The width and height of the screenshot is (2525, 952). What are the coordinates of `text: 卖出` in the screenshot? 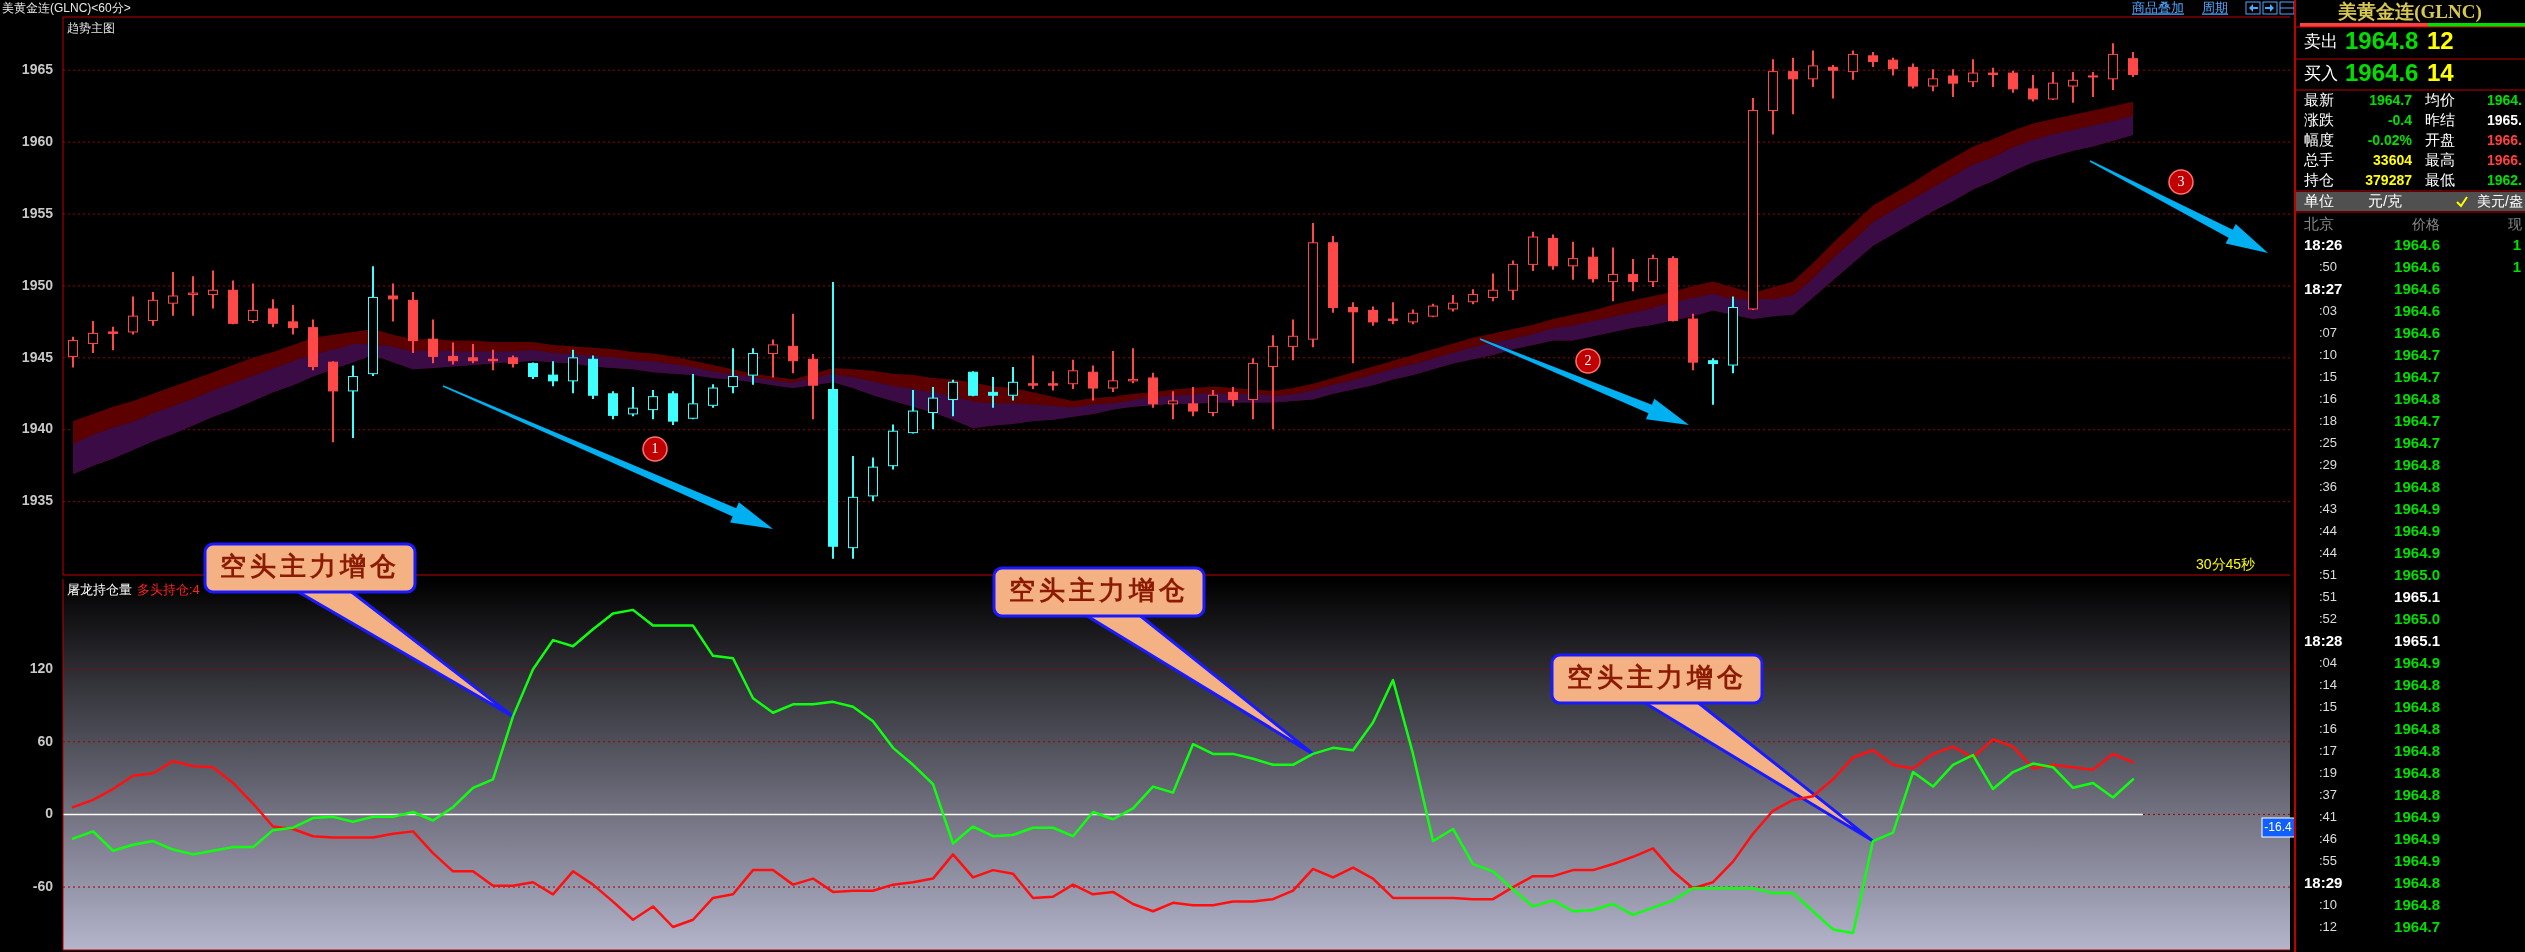 It's located at (2321, 42).